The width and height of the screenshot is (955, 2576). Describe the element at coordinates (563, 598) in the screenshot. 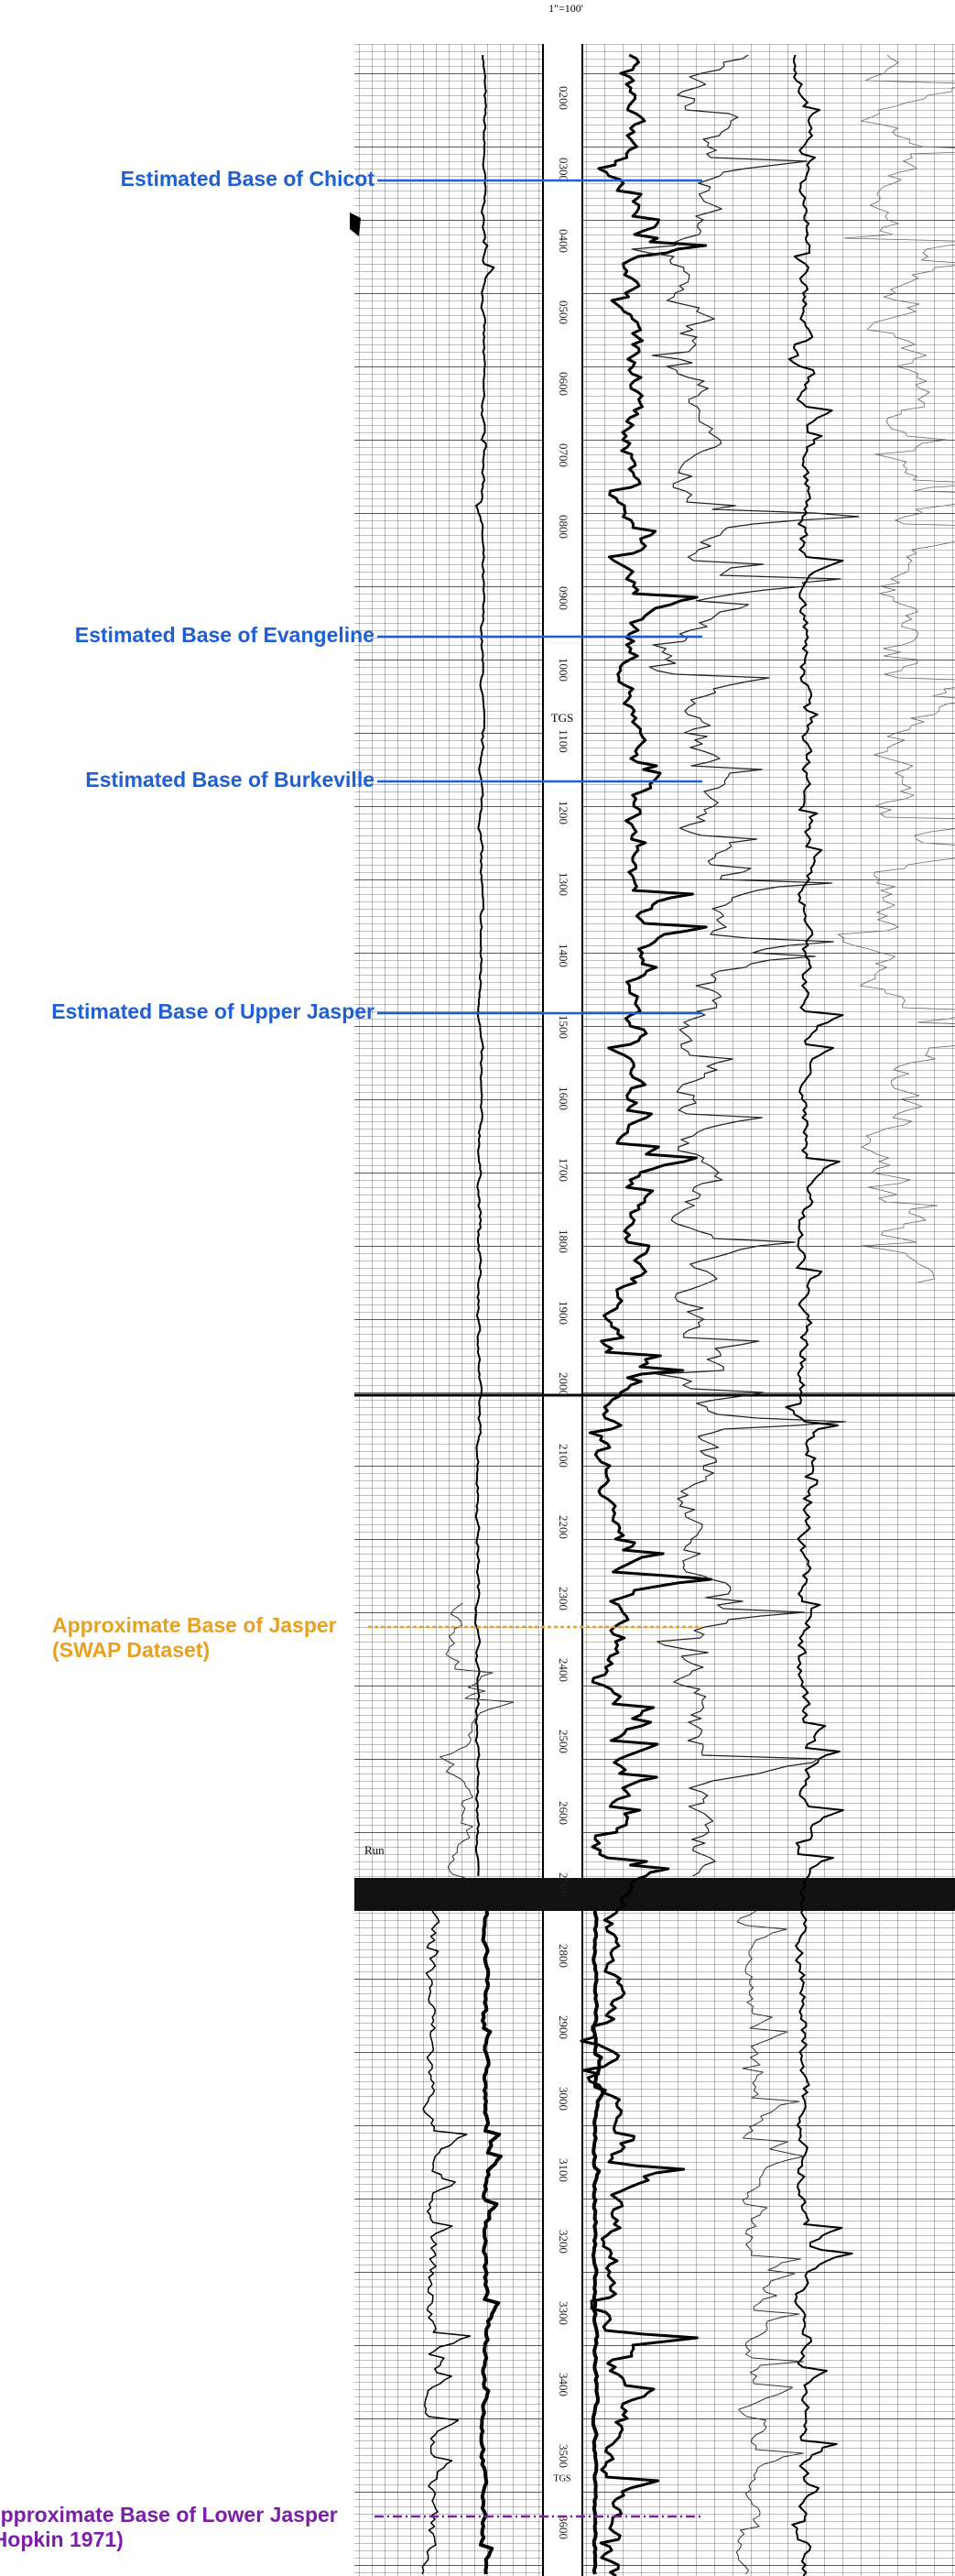

I see `depth-label: 0900` at that location.